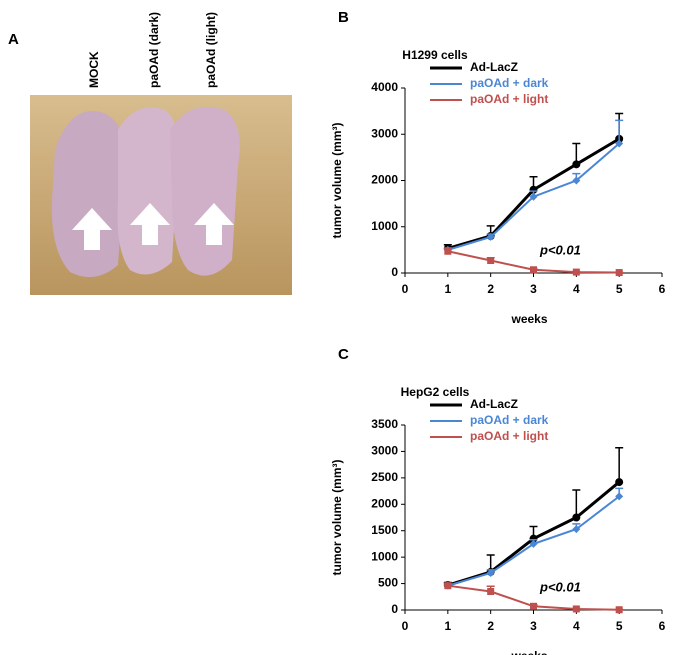  Describe the element at coordinates (384, 424) in the screenshot. I see `y-tick-label: 3500` at that location.